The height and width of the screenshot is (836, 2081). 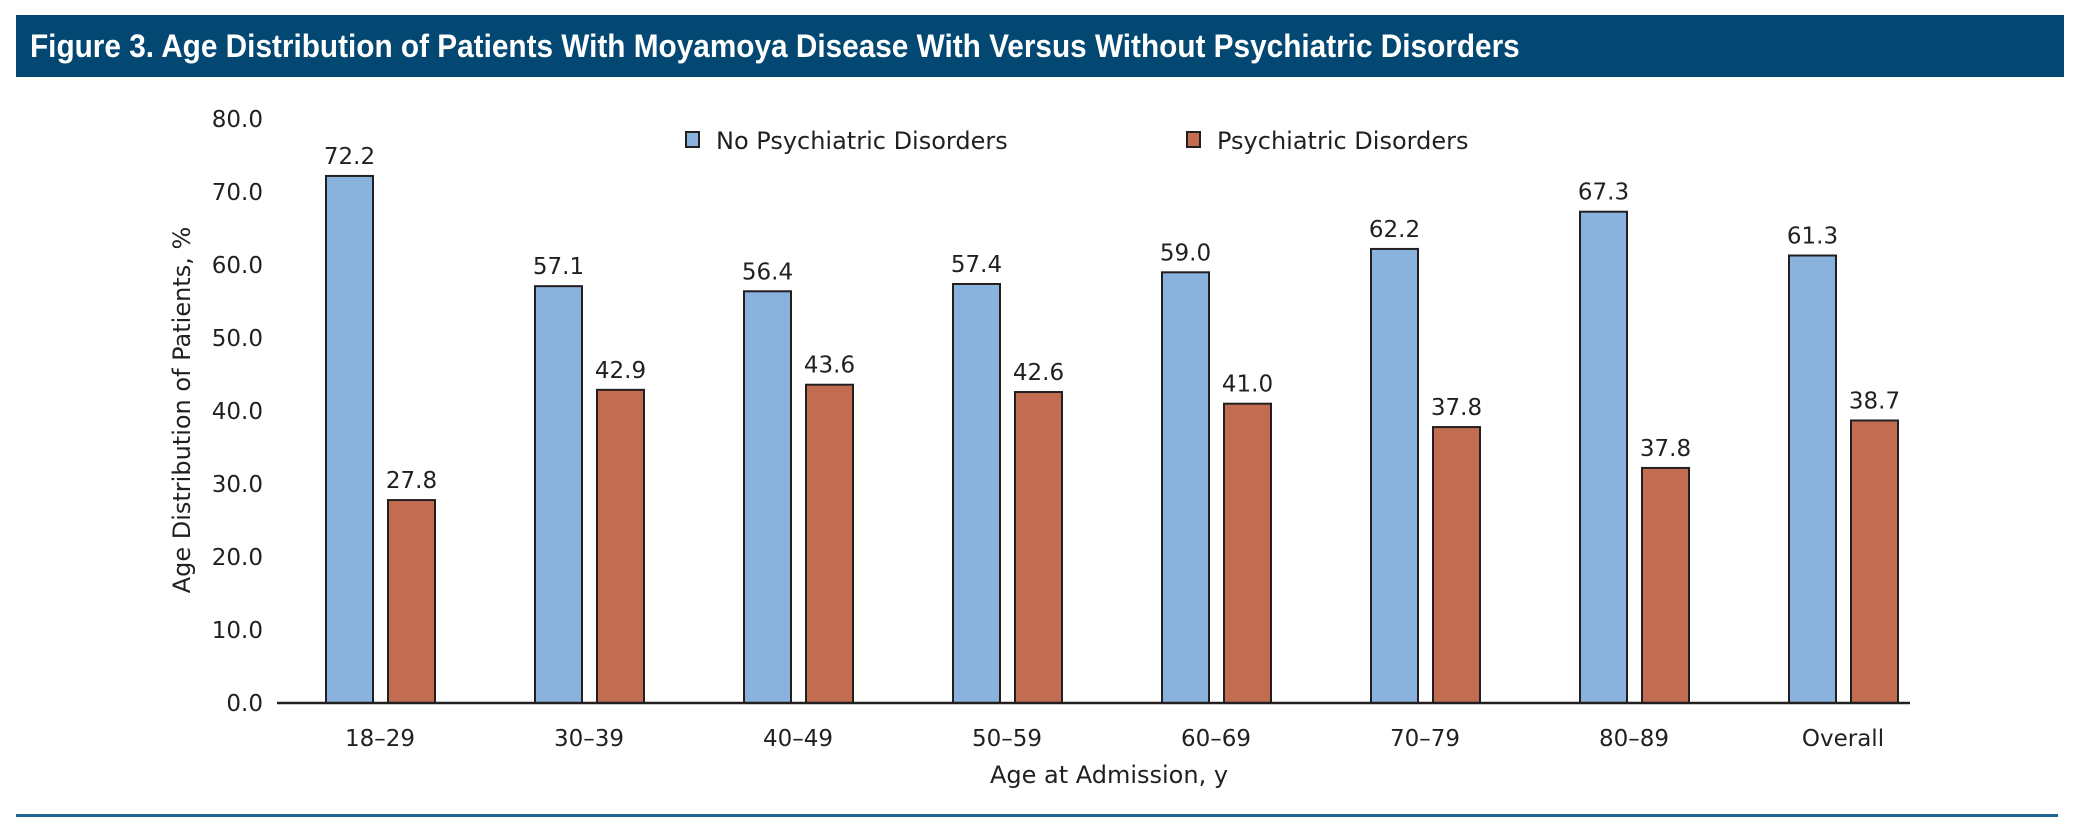 I want to click on value-label: 42.9, so click(x=620, y=371).